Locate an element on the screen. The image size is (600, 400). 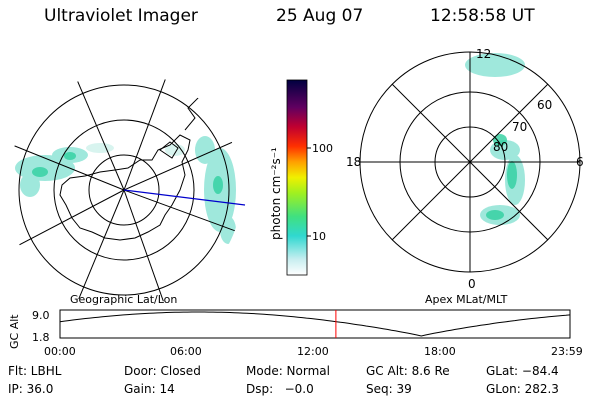
colorbar: 100 10 photon cm⁻²s⁻¹ is located at coordinates (301, 177).